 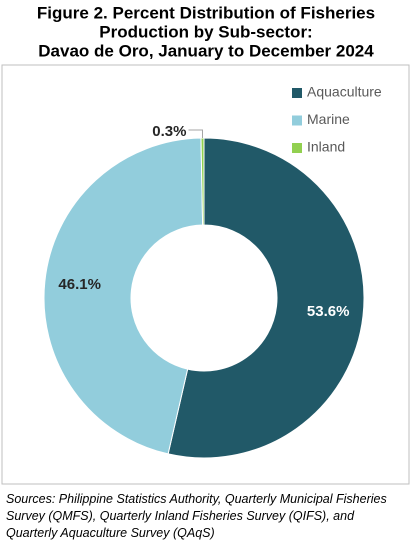 What do you see at coordinates (328, 119) in the screenshot?
I see `legend-label: Marine` at bounding box center [328, 119].